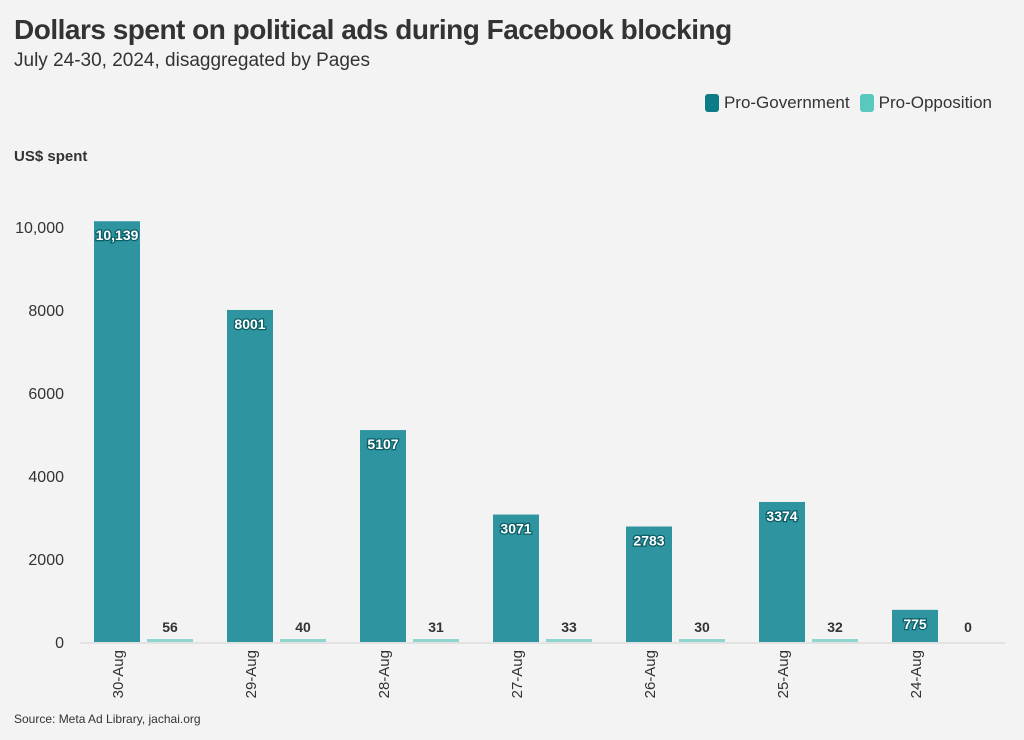 The width and height of the screenshot is (1024, 740). I want to click on x-tick-label: 30-Aug, so click(118, 674).